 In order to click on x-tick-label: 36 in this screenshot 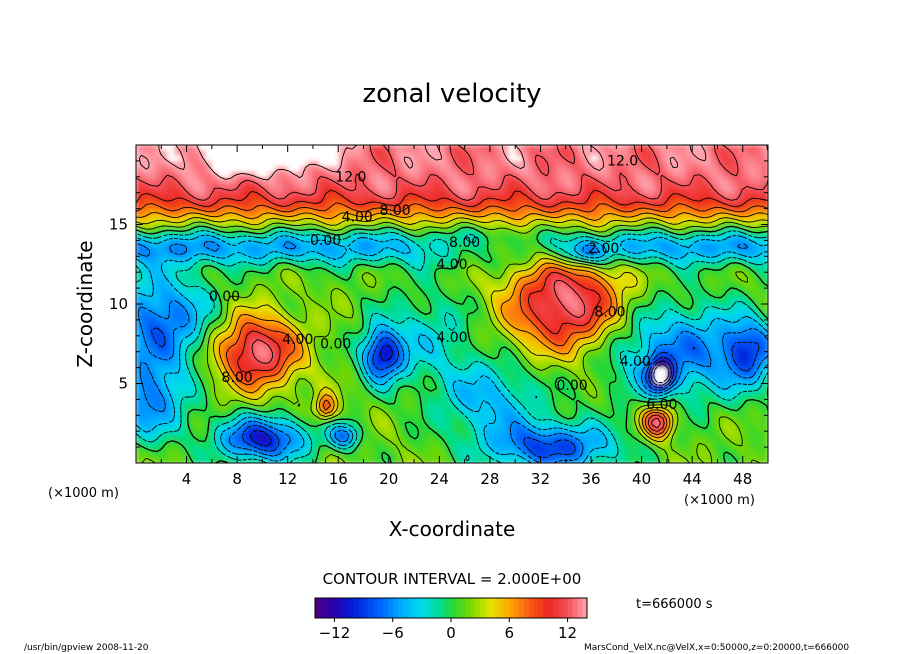, I will do `click(590, 479)`.